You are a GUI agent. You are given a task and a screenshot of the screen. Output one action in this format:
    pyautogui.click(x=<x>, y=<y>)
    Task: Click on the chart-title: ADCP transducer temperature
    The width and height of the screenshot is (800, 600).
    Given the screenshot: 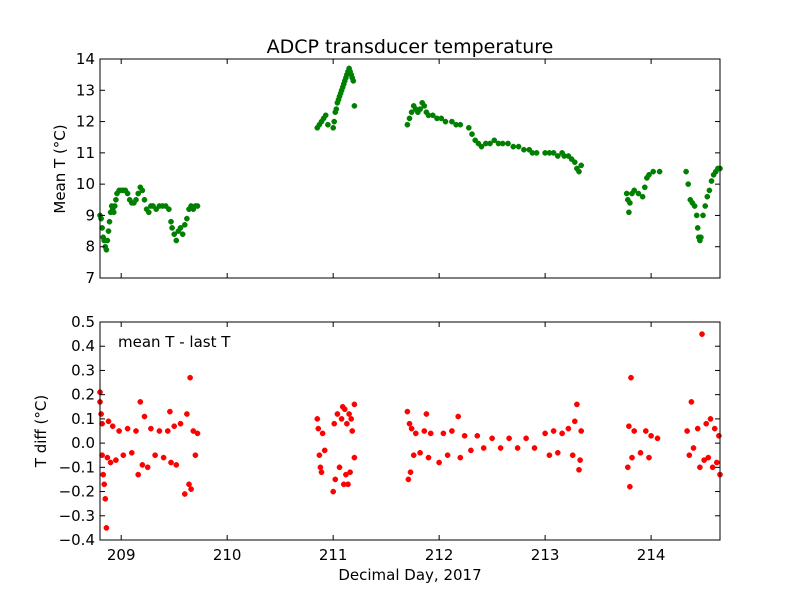 What is the action you would take?
    pyautogui.click(x=410, y=47)
    